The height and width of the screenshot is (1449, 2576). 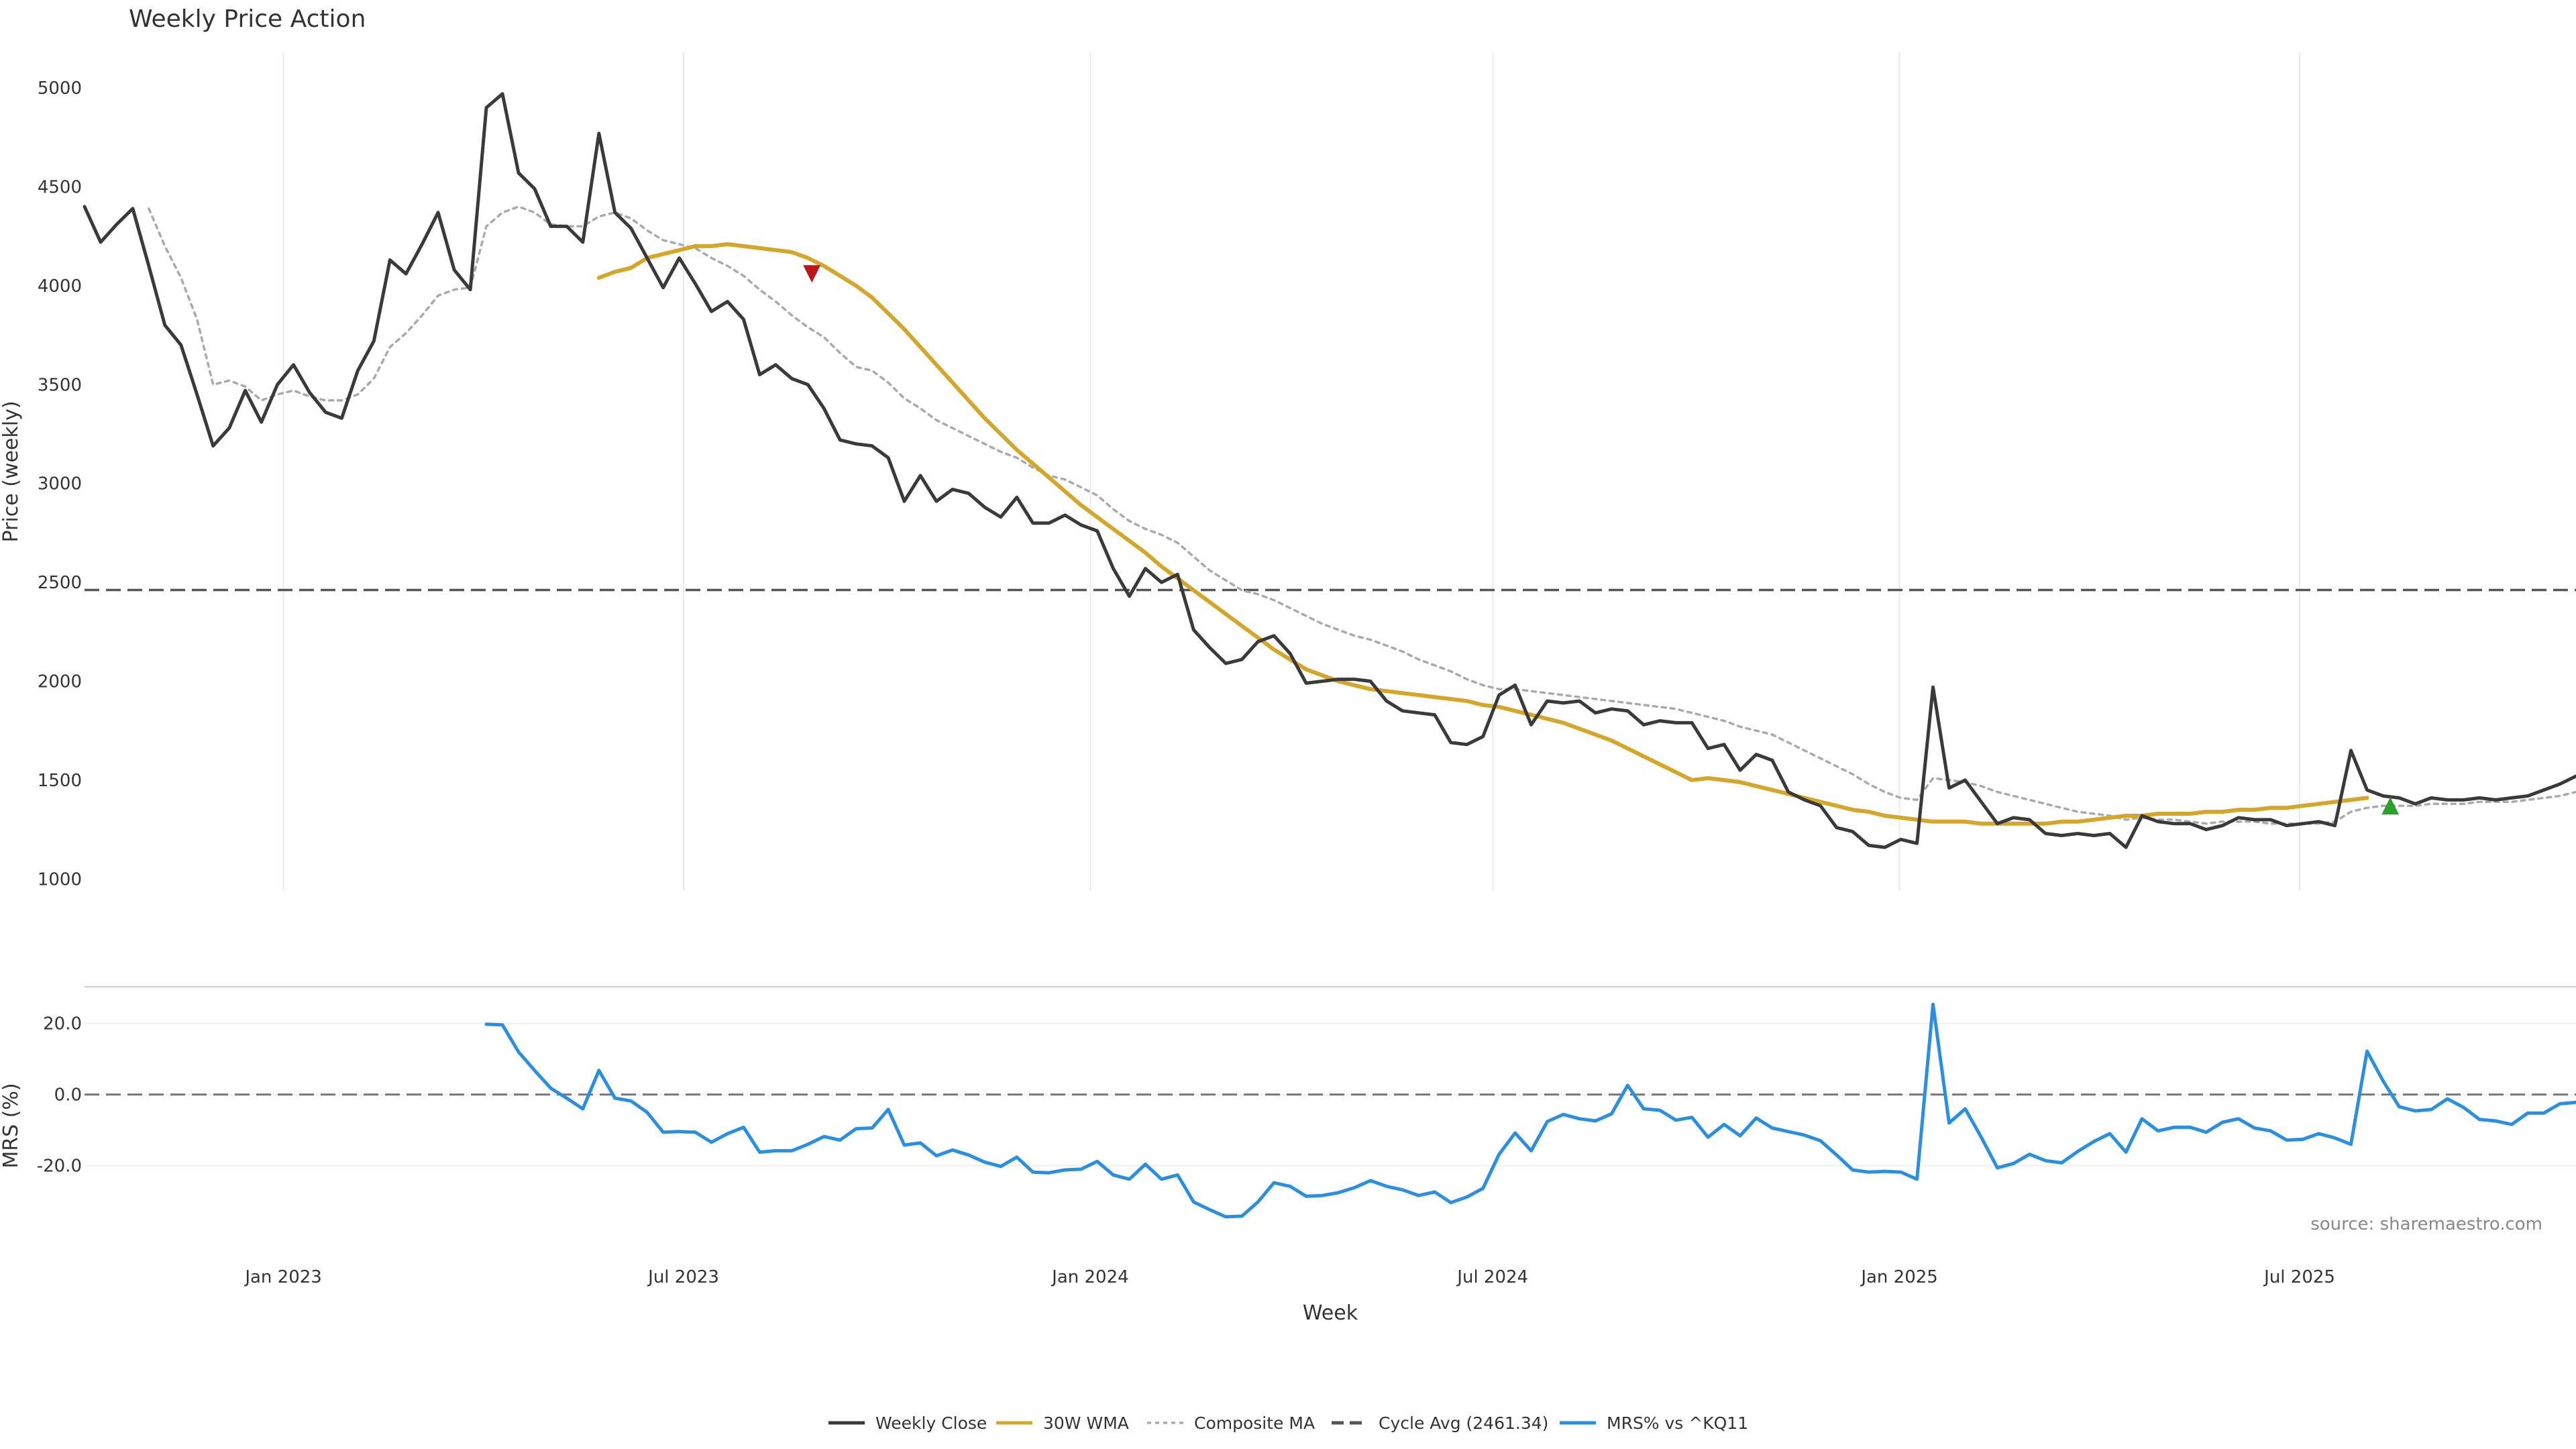 I want to click on legend-label: Cycle Avg (2461.34), so click(x=1463, y=1423).